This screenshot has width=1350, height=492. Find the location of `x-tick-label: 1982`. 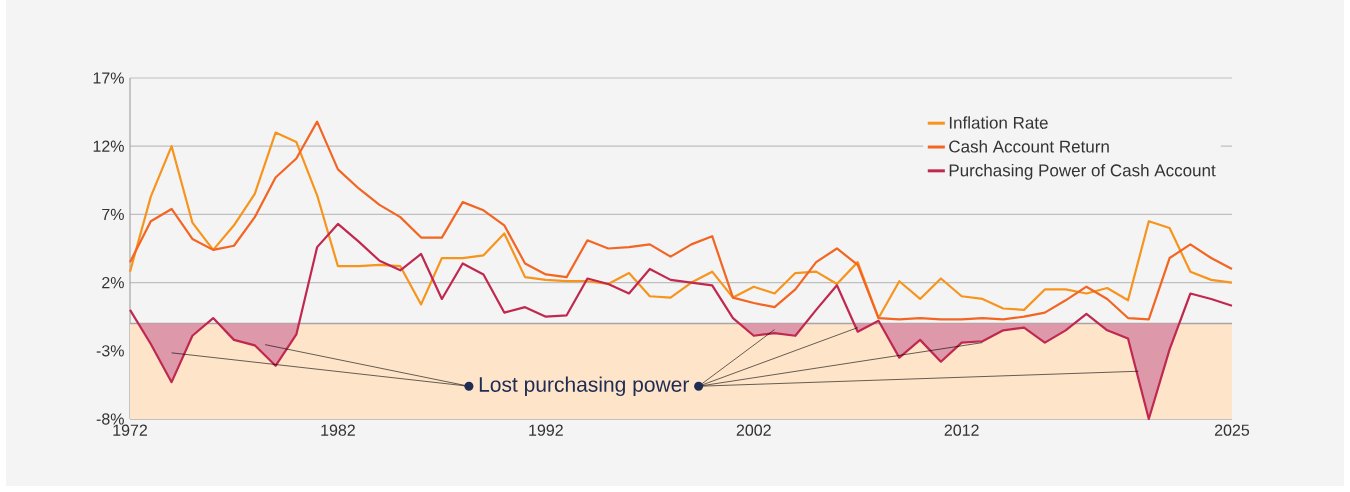

x-tick-label: 1982 is located at coordinates (338, 430).